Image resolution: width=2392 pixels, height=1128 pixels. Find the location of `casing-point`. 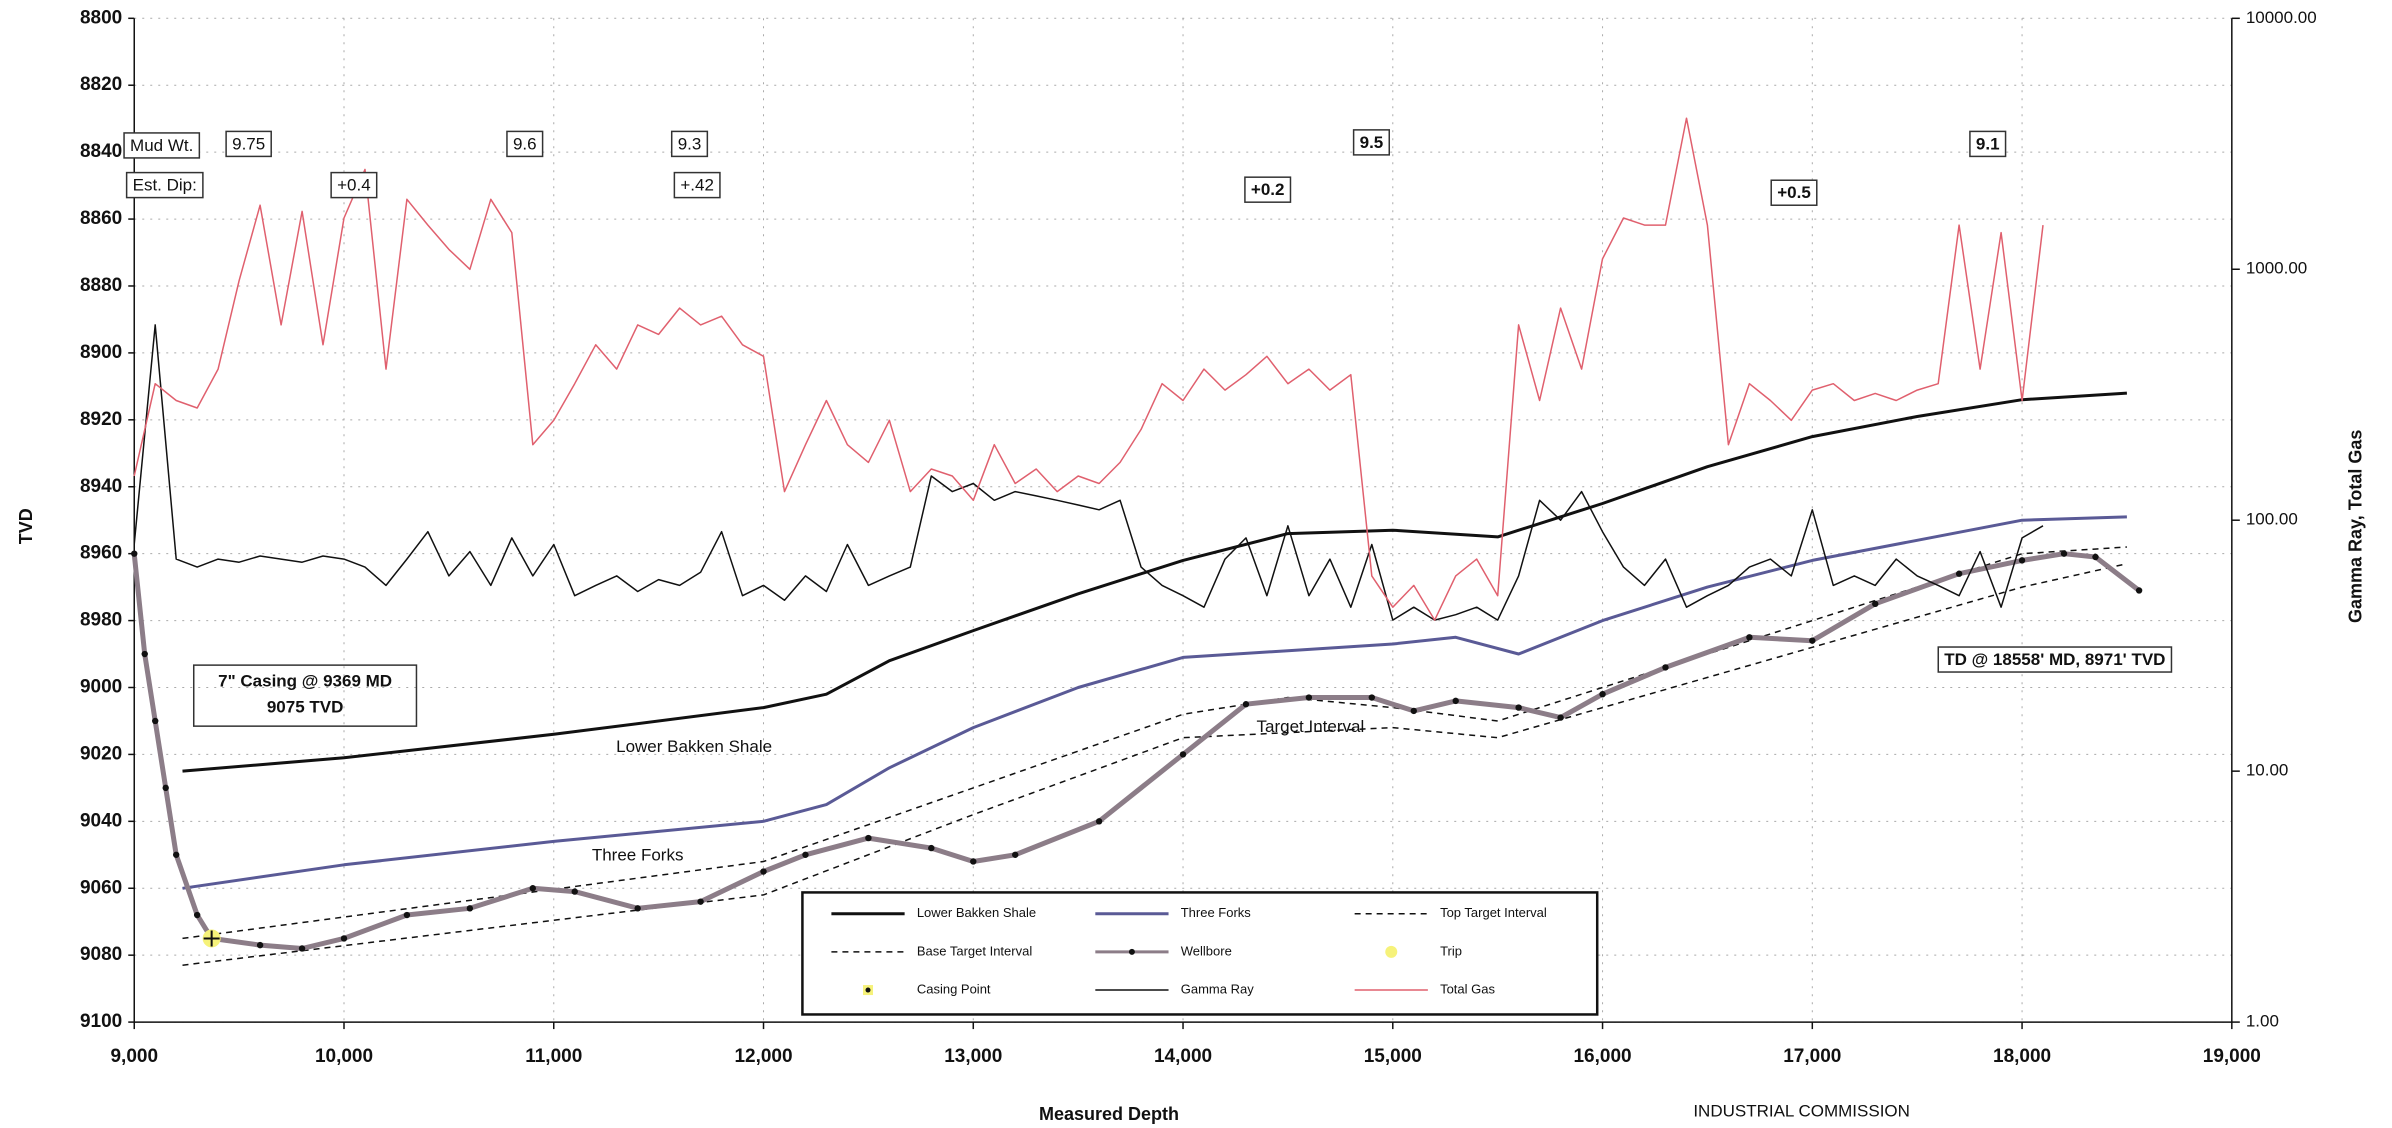

casing-point is located at coordinates (211, 938).